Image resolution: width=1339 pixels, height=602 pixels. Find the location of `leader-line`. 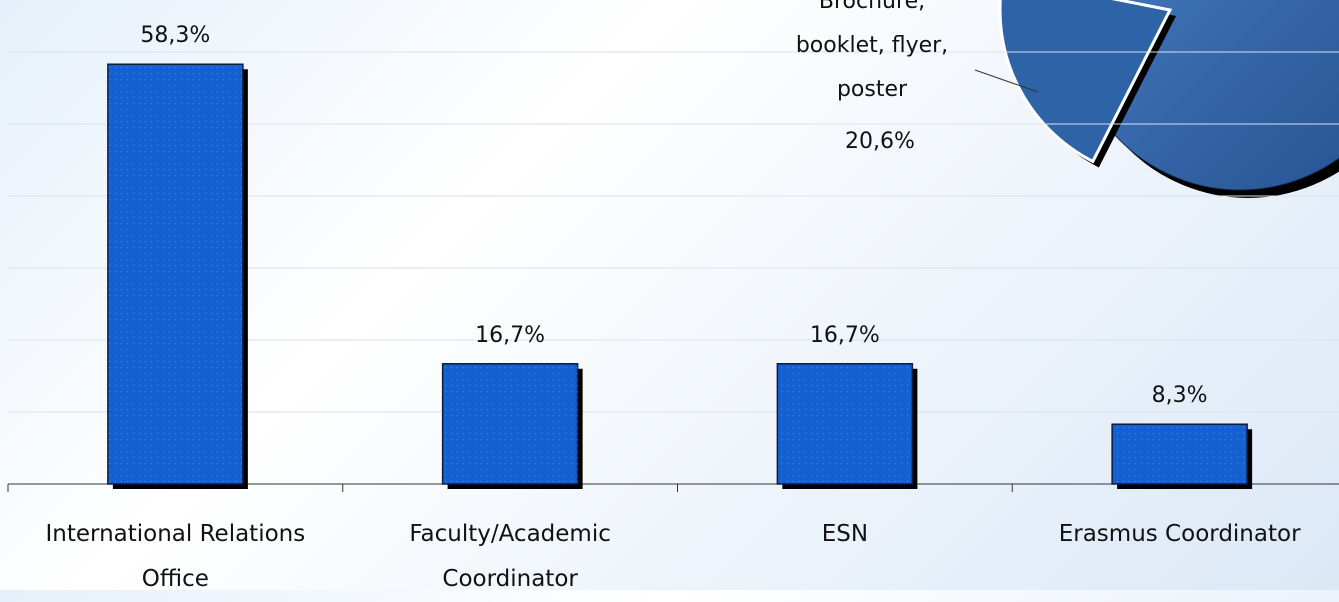

leader-line is located at coordinates (1006, 81).